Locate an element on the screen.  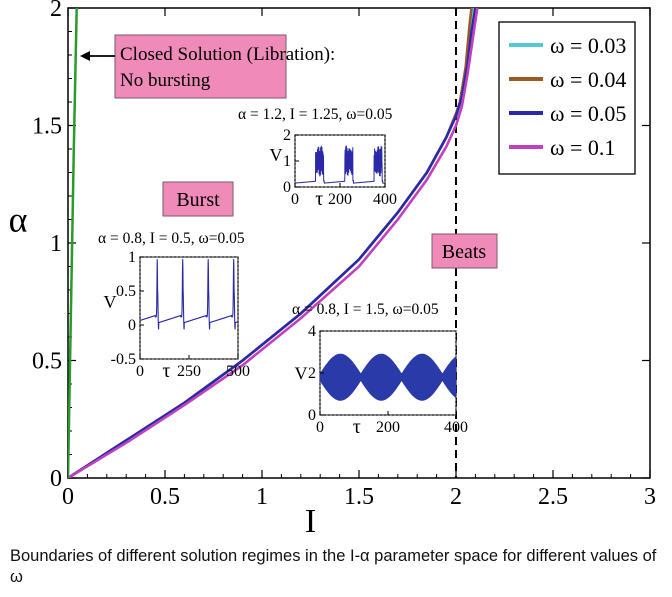
inset-c: α = 0.8, I = 1.5, ω=0.05 0 200 400 0 2 4 τ V is located at coordinates (380, 369).